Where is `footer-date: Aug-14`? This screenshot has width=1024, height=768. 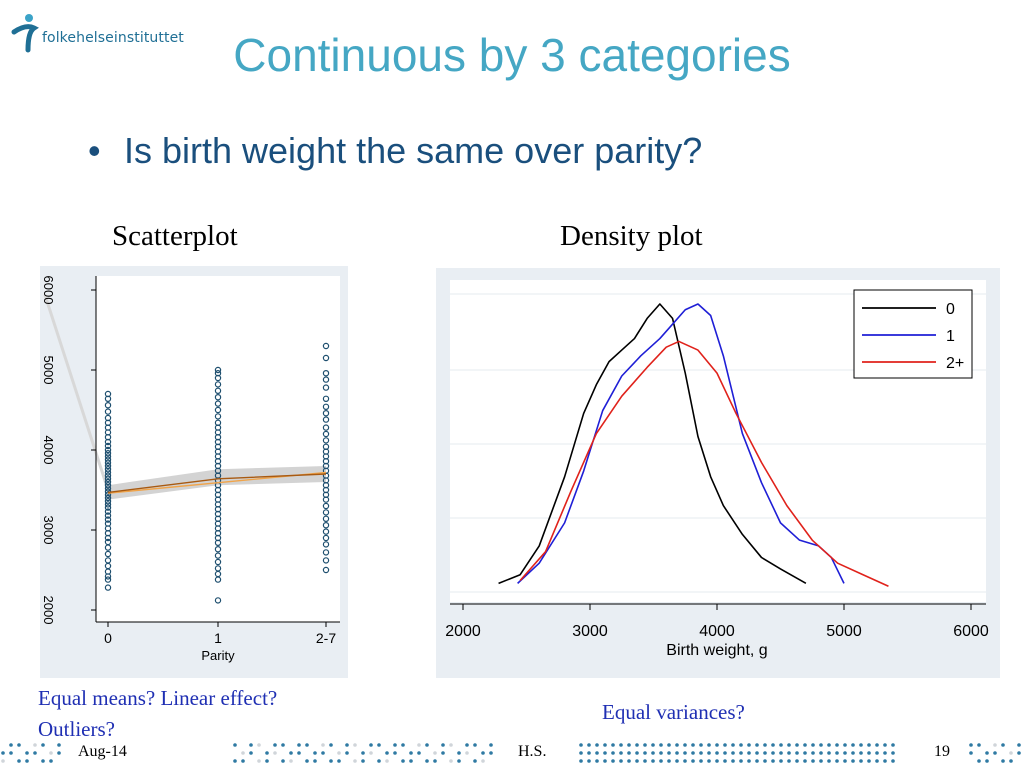
footer-date: Aug-14 is located at coordinates (102, 751).